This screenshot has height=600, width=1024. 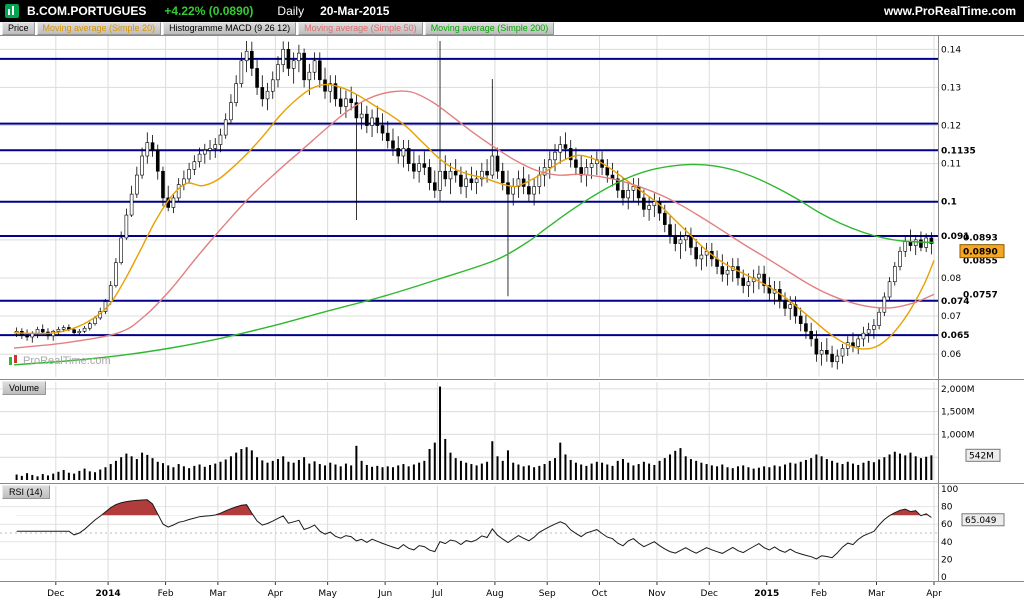 What do you see at coordinates (489, 28) in the screenshot?
I see `tab-ma200: Moving average (Simple 200)` at bounding box center [489, 28].